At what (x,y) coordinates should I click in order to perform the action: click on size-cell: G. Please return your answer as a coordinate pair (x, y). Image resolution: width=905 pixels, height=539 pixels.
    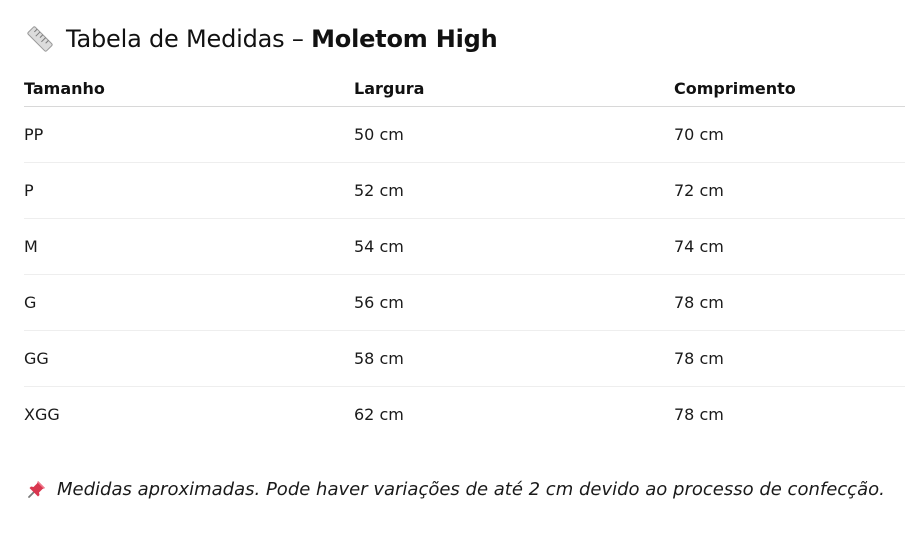
    Looking at the image, I should click on (189, 302).